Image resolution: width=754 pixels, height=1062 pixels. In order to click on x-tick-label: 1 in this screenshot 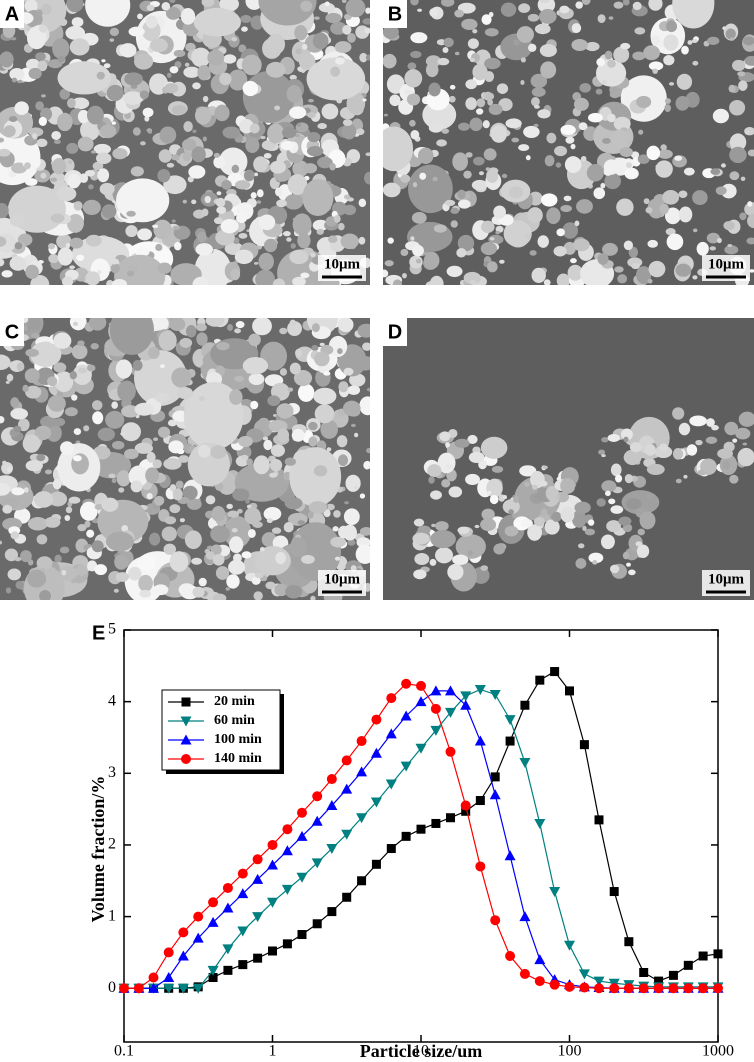, I will do `click(273, 1051)`.